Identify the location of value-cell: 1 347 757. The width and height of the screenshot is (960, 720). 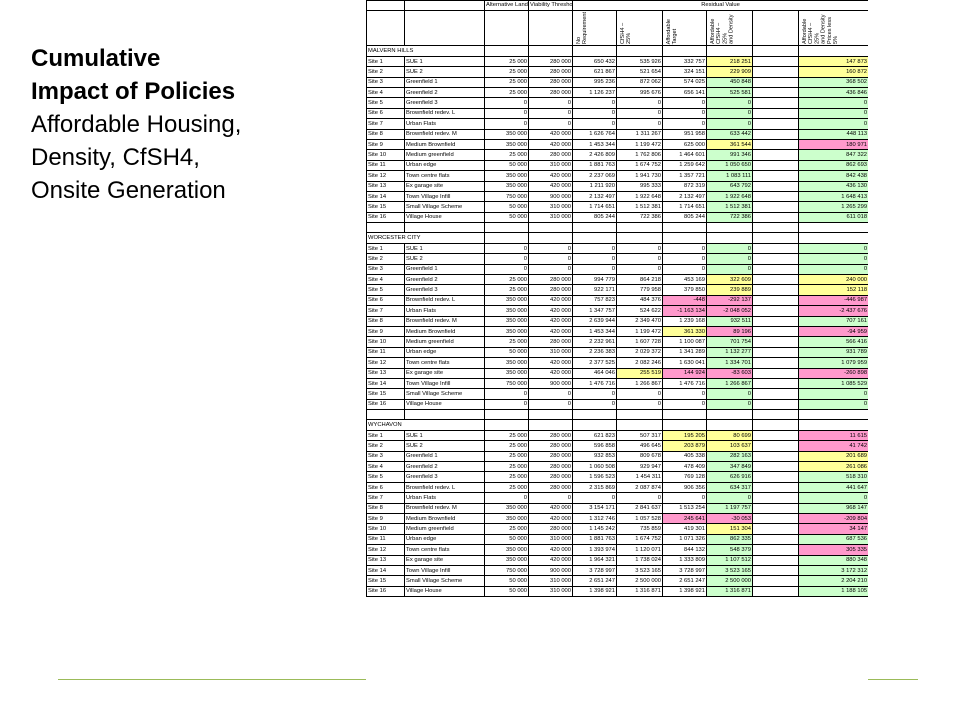
(594, 311).